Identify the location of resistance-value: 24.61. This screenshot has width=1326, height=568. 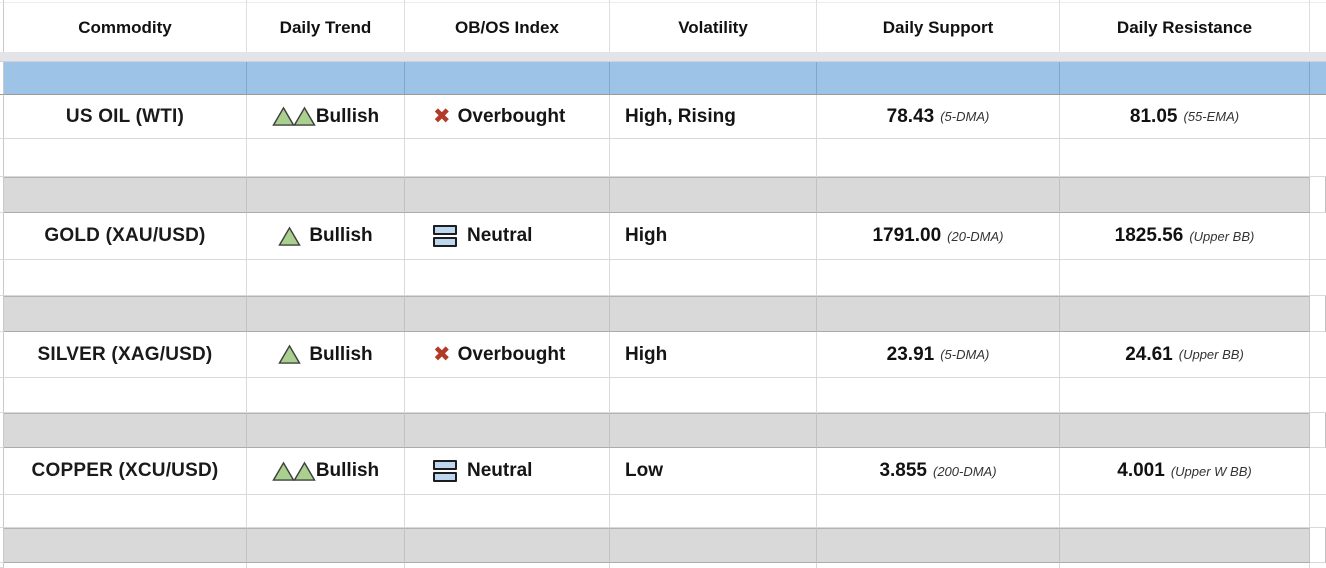
(1149, 354).